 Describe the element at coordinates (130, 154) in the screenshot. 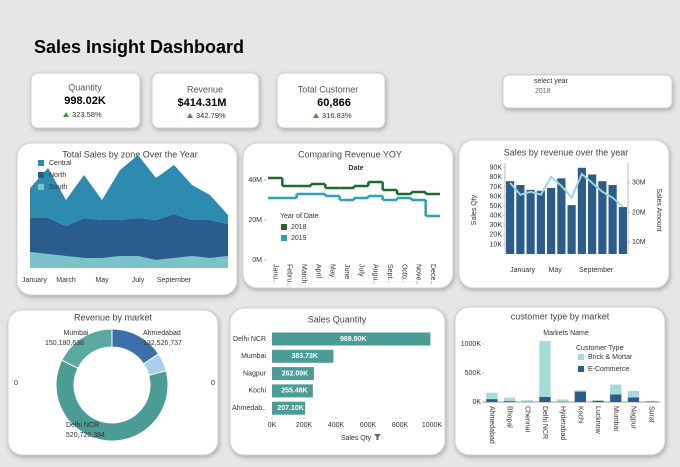

I see `chart-title: Total Sales by zone Over the Year` at that location.